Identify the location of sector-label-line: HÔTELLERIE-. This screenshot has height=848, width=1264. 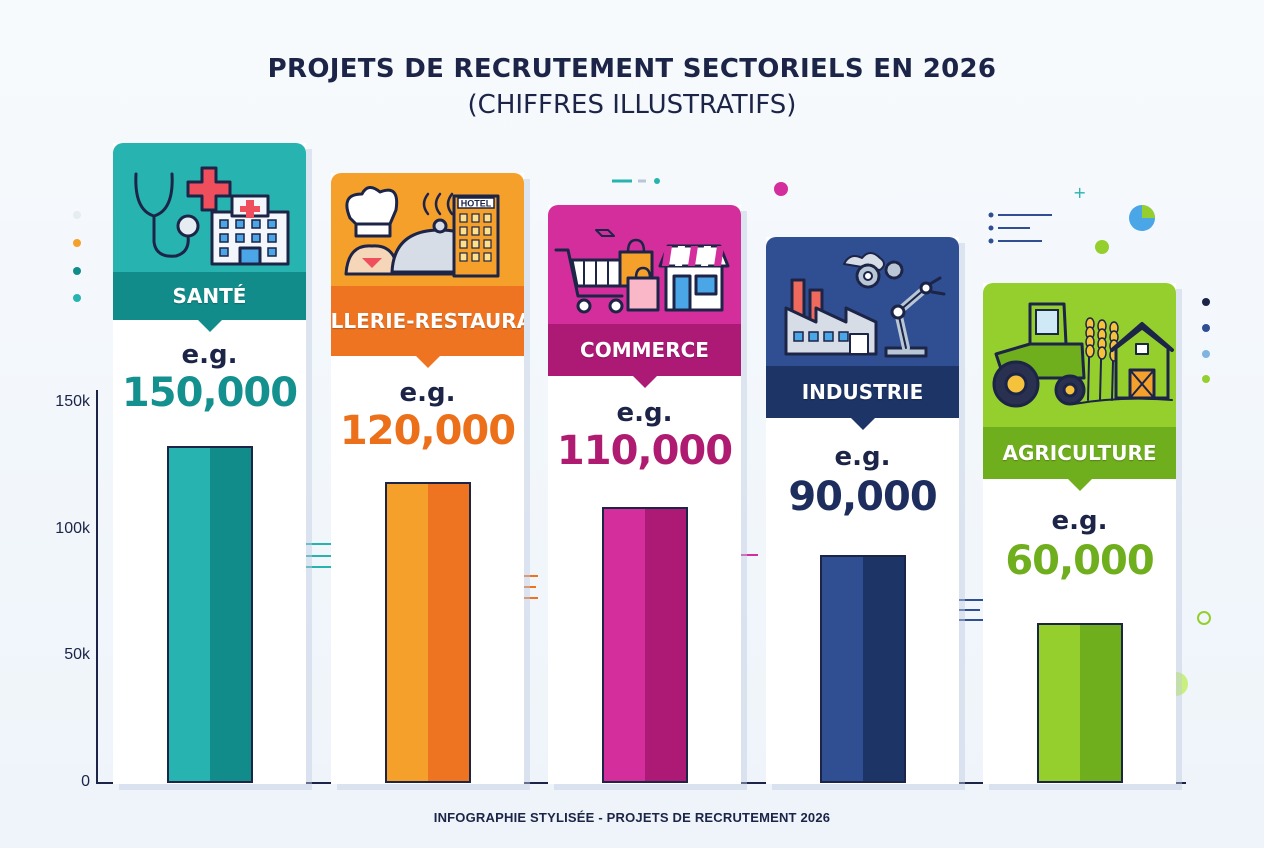
(373, 320).